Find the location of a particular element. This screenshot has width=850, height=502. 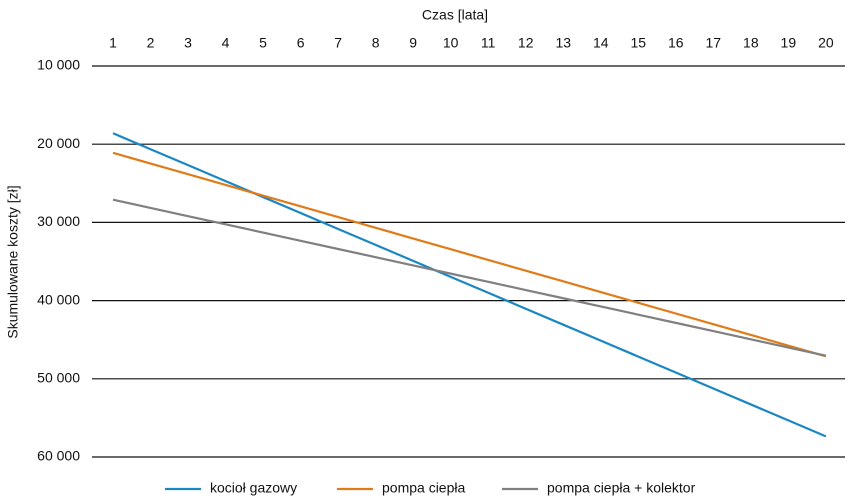

y-tick-label: 20 000 is located at coordinates (58, 143).